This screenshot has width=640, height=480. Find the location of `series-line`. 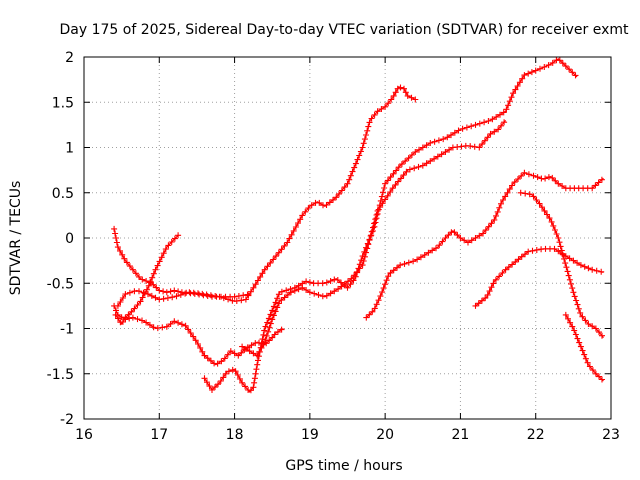

series-line is located at coordinates (584, 348).